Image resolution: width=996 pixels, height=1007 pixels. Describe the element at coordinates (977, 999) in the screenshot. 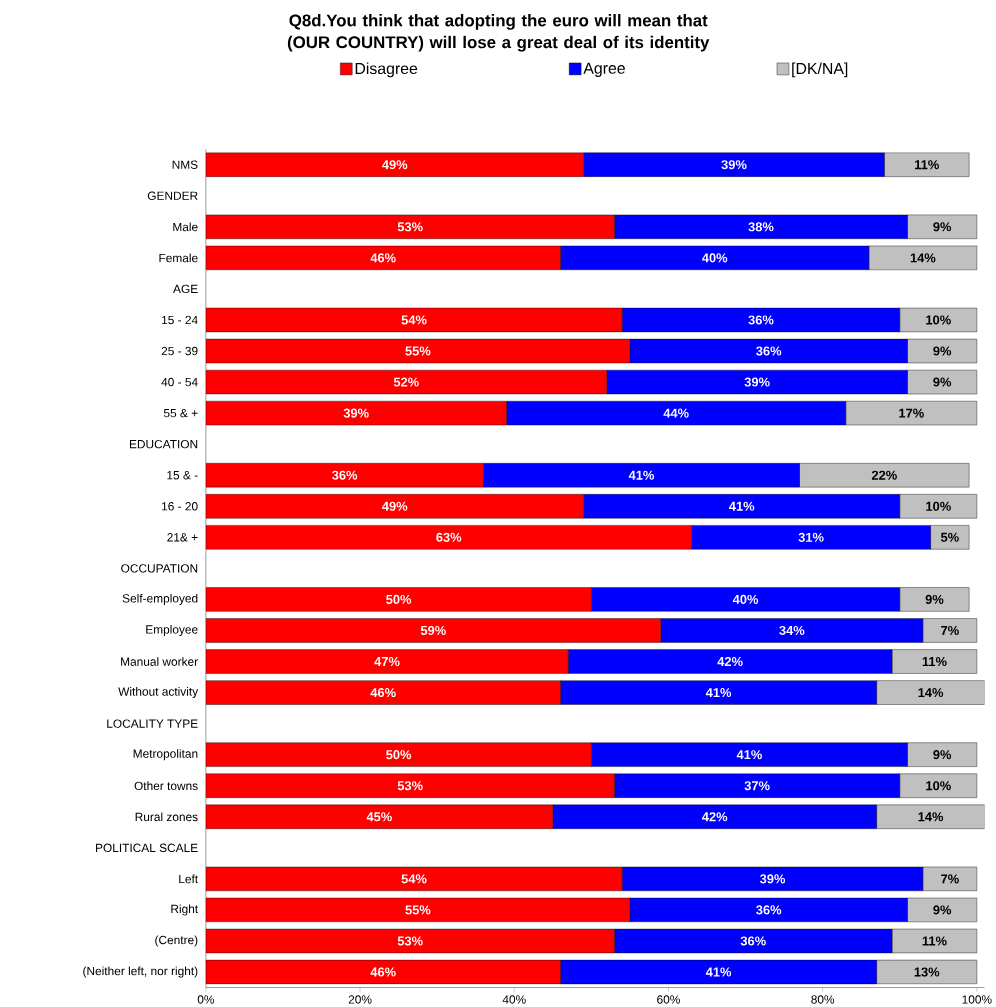

I see `x-tick-label: 100%` at that location.